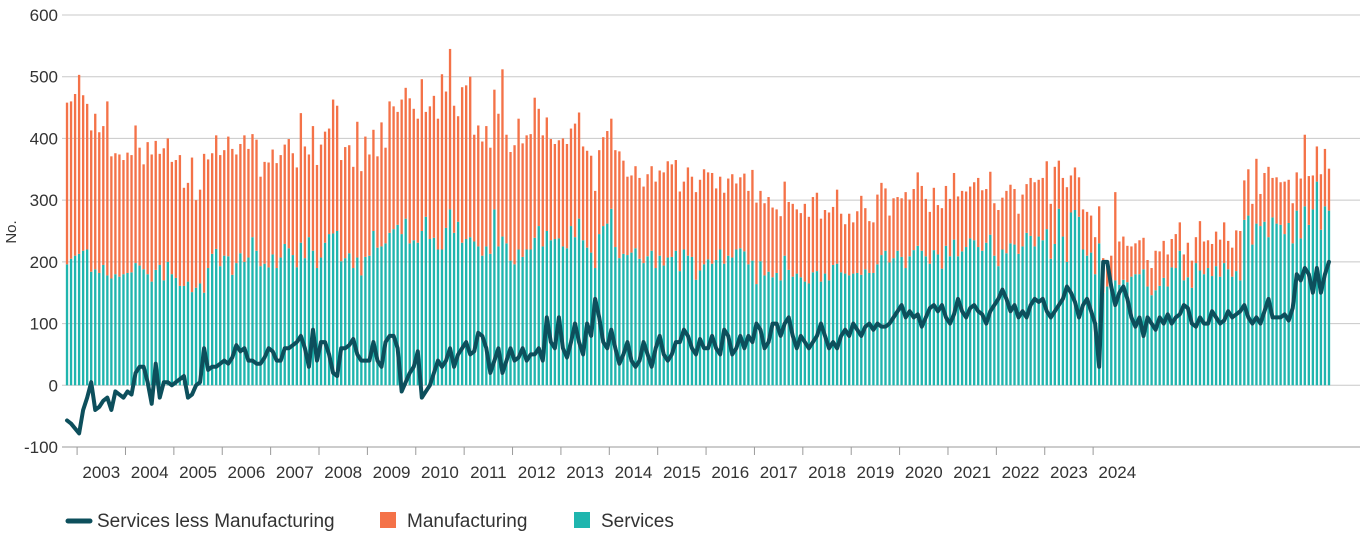  Describe the element at coordinates (730, 472) in the screenshot. I see `x-tick-label: 2016` at that location.